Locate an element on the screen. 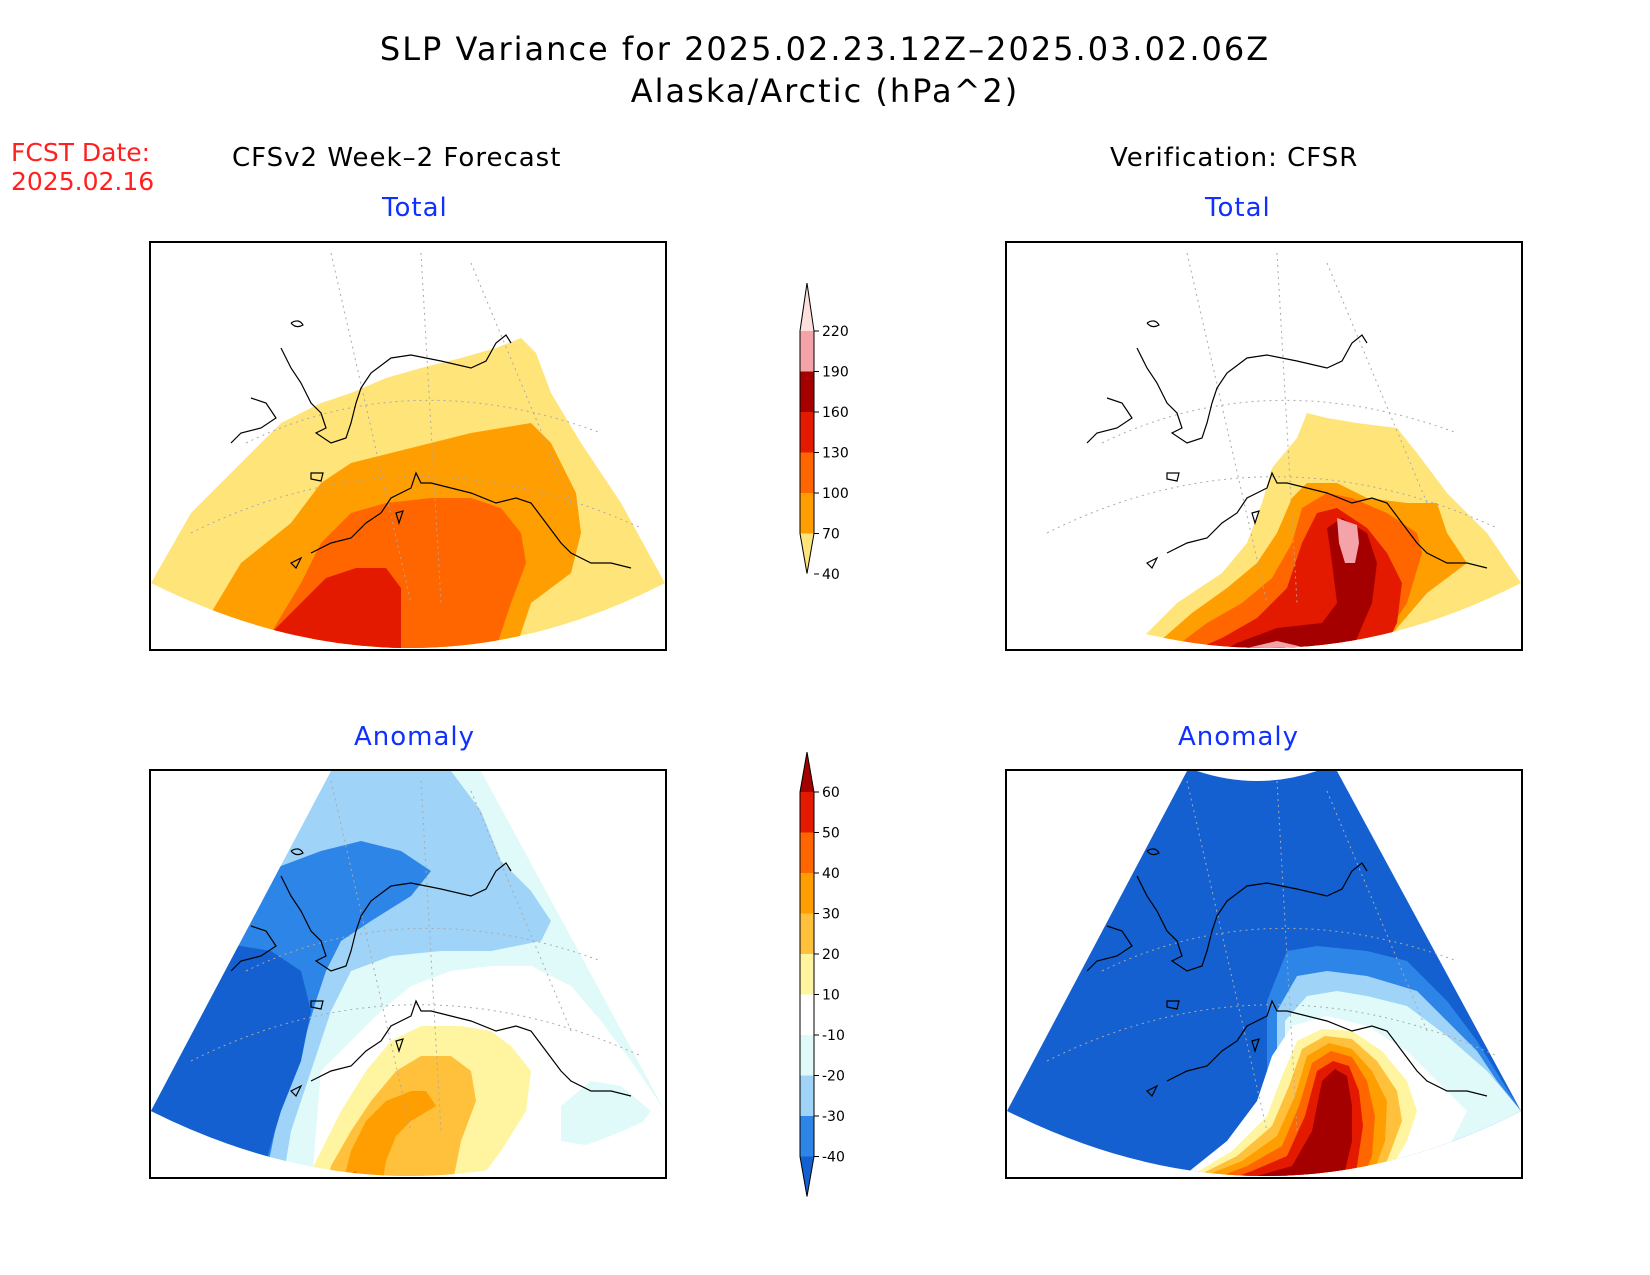 The width and height of the screenshot is (1650, 1275). forecast-anomaly-map is located at coordinates (408, 973).